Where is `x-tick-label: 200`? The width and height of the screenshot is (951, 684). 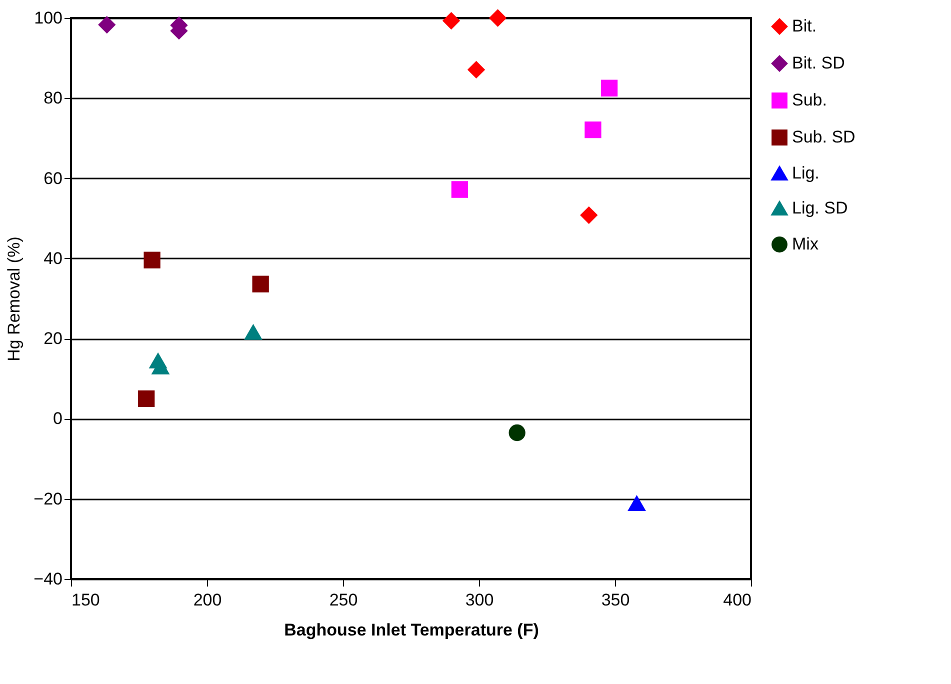 x-tick-label: 200 is located at coordinates (207, 600).